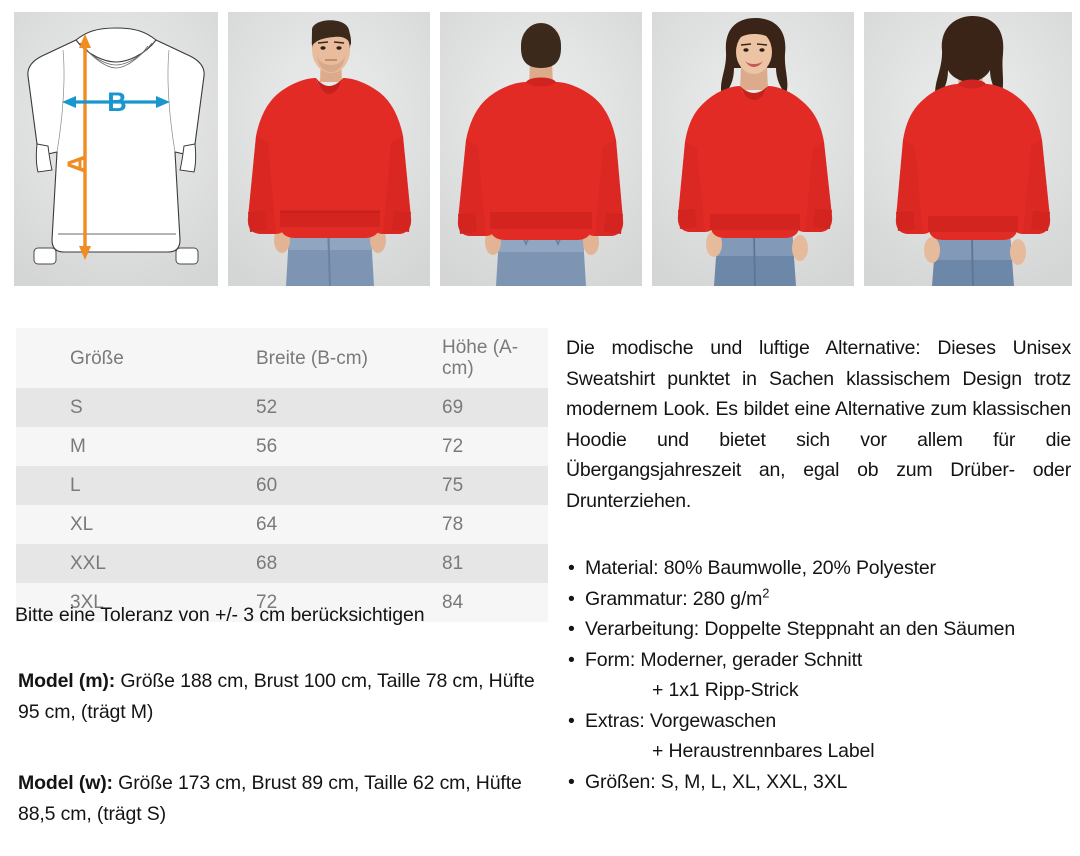  What do you see at coordinates (681, 720) in the screenshot?
I see `spec-text: Extras: Vorgewaschen` at bounding box center [681, 720].